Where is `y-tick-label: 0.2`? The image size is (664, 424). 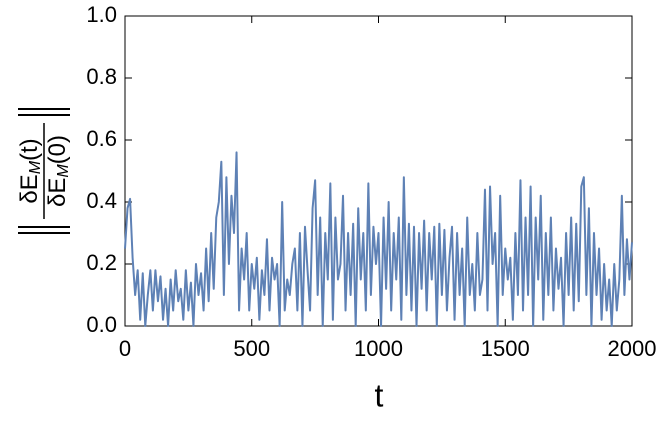 y-tick-label: 0.2 is located at coordinates (101, 262).